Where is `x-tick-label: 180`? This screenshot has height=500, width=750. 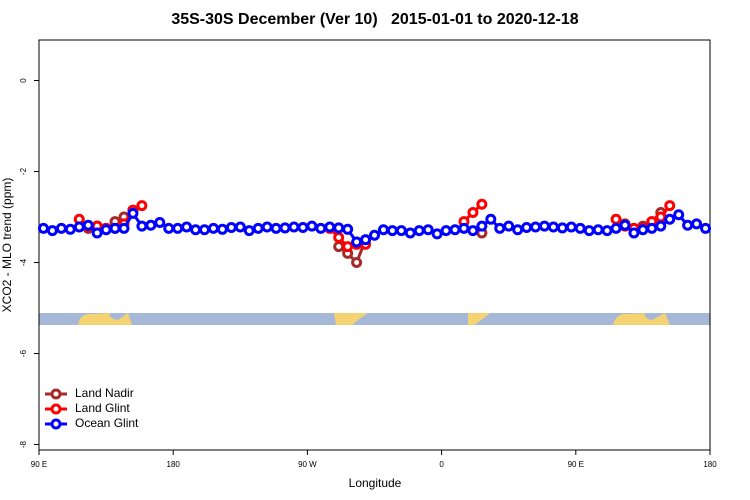 x-tick-label: 180 is located at coordinates (174, 464).